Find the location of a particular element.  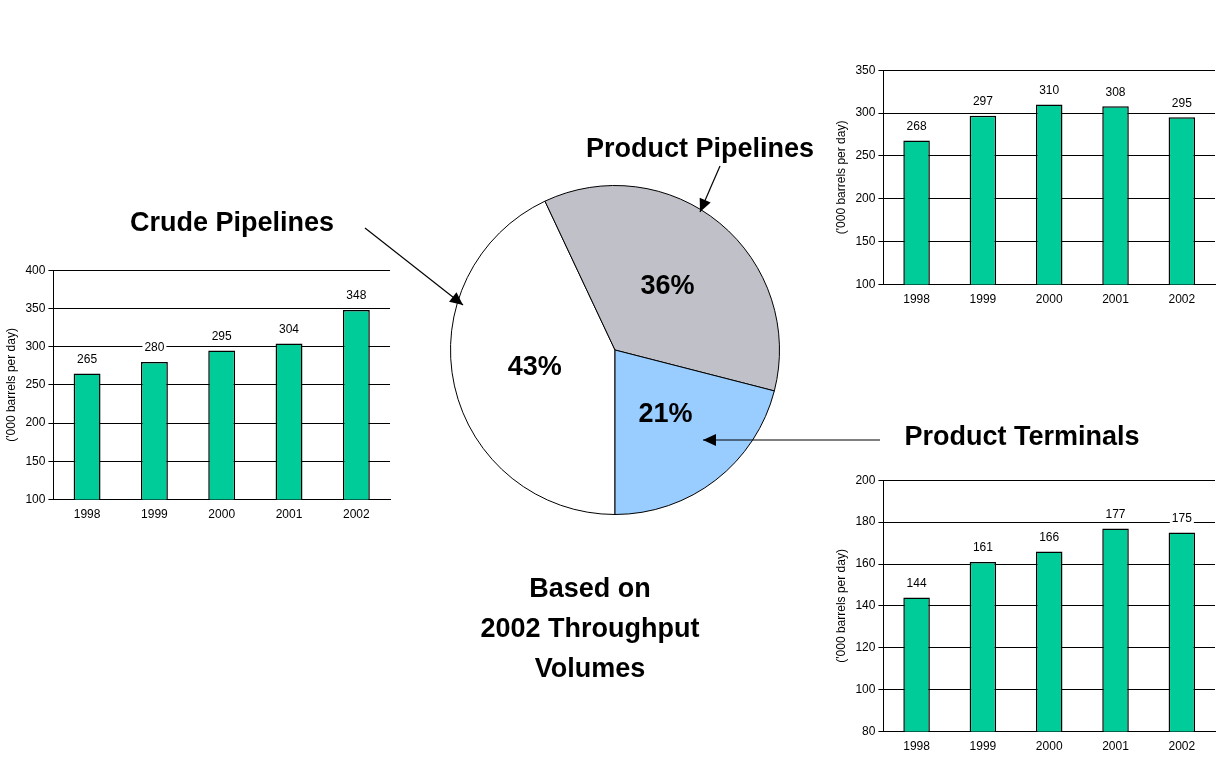

data-label: 304 is located at coordinates (289, 328).